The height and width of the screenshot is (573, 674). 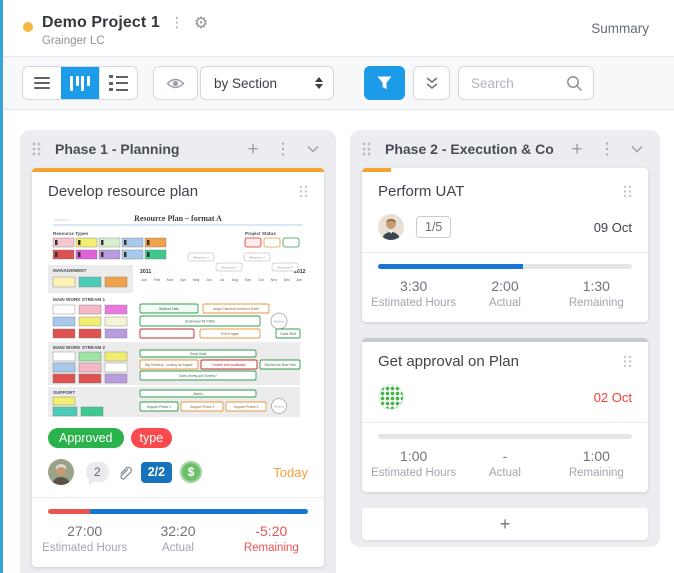 I want to click on svg-text: Support Phase 1, so click(x=159, y=407).